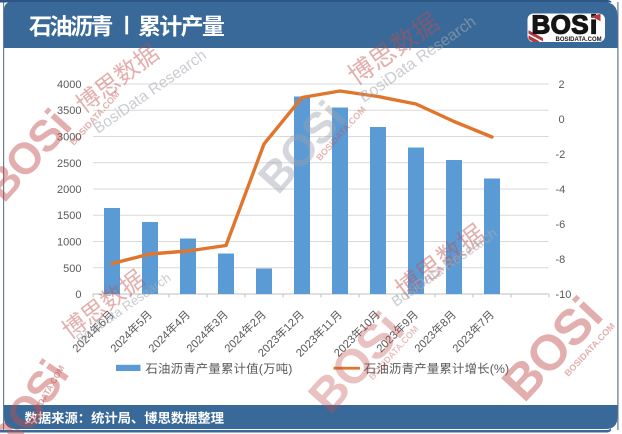  I want to click on svg-text: -10, so click(564, 295).